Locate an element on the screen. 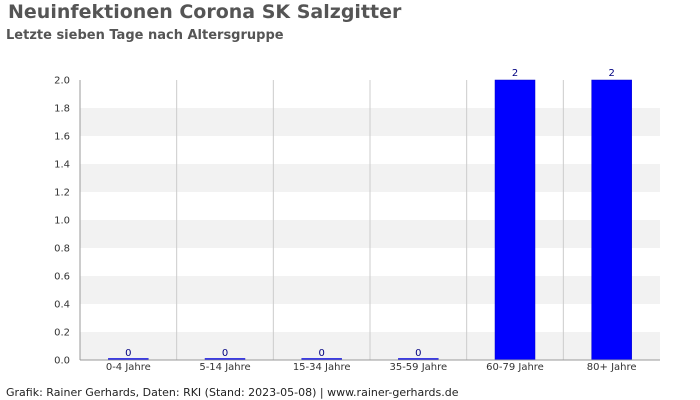 The height and width of the screenshot is (400, 700). x-tick-label: 5-14 Jahre is located at coordinates (224, 367).